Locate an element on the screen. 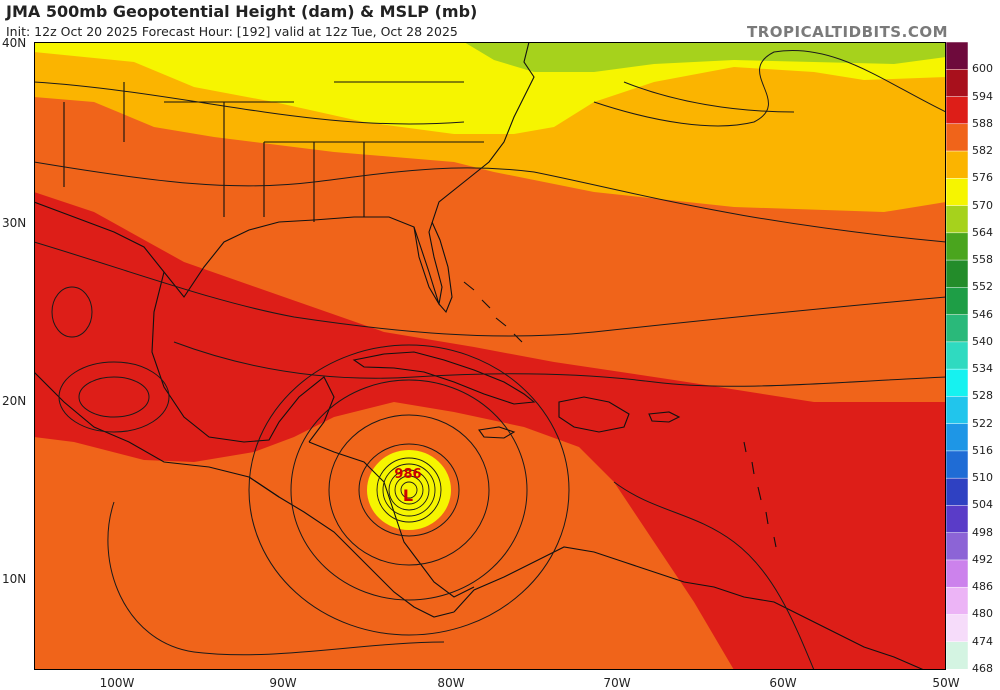 Image resolution: width=1000 pixels, height=690 pixels. colorbar-label: 576 is located at coordinates (982, 178).